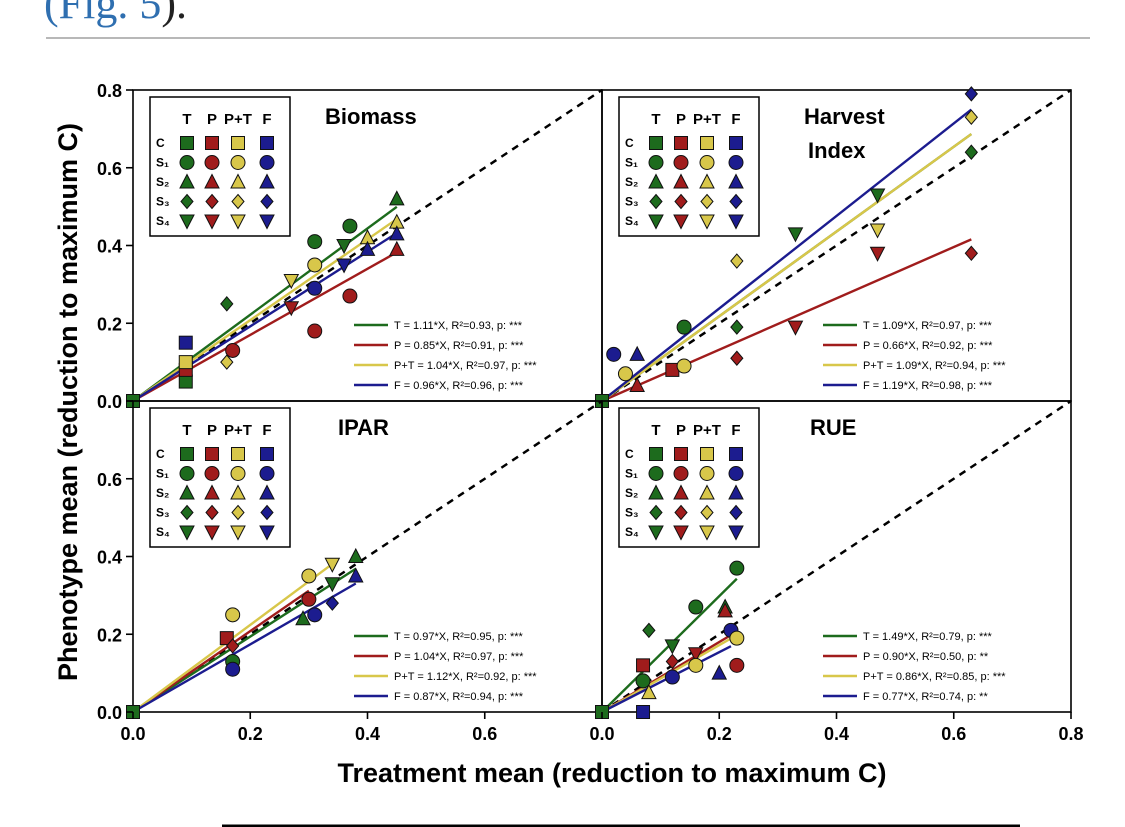  I want to click on fit-equation: P = 0.66*X, R²=0.92, p: ***, so click(928, 346).